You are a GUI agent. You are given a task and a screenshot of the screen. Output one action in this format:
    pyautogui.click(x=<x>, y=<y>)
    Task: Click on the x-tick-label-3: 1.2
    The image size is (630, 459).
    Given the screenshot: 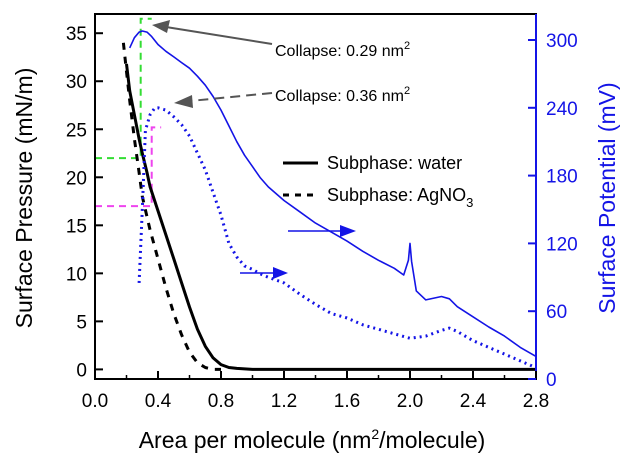 What is the action you would take?
    pyautogui.click(x=284, y=401)
    